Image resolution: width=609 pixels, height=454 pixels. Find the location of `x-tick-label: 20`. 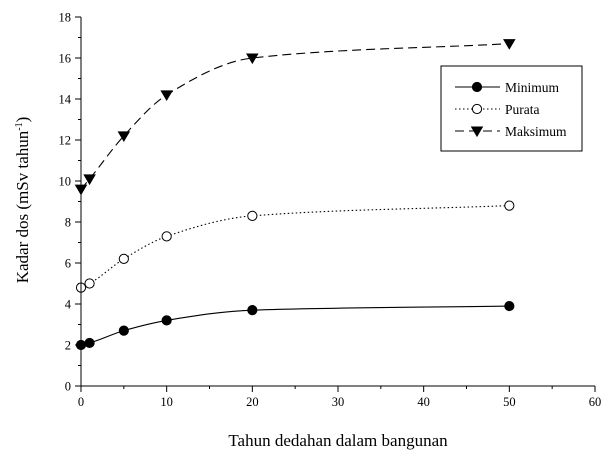

x-tick-label: 20 is located at coordinates (252, 402).